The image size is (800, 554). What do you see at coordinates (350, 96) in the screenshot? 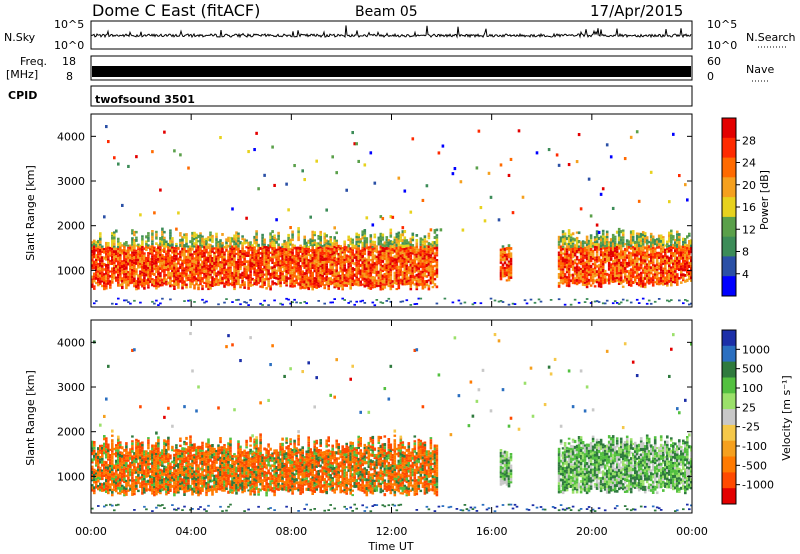
I see `cpid-panel: CPID twofsound 3501` at bounding box center [350, 96].